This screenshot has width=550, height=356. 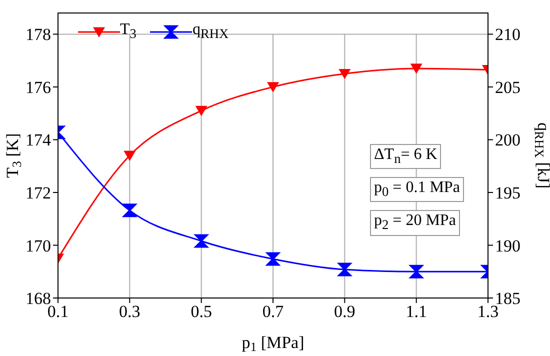 I want to click on y-tick-label: 172, so click(x=38, y=193).